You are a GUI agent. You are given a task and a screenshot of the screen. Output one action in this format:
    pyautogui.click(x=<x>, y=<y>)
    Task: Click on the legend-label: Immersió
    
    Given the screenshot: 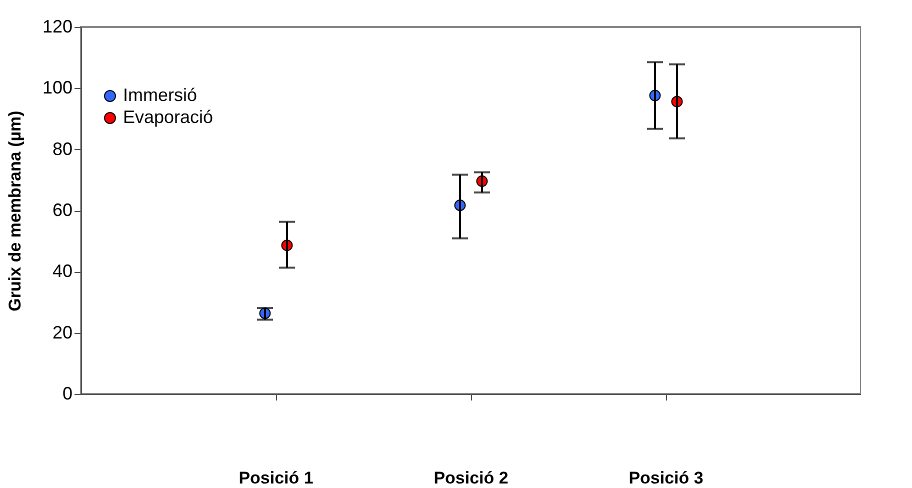 What is the action you would take?
    pyautogui.click(x=160, y=95)
    